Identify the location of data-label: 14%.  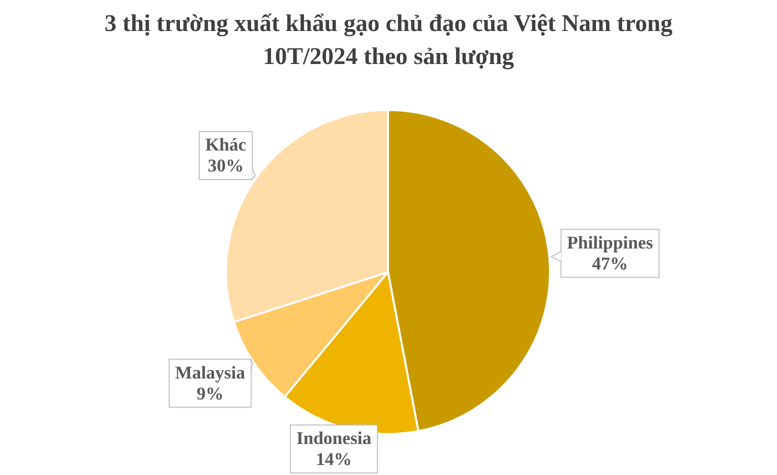
(334, 459).